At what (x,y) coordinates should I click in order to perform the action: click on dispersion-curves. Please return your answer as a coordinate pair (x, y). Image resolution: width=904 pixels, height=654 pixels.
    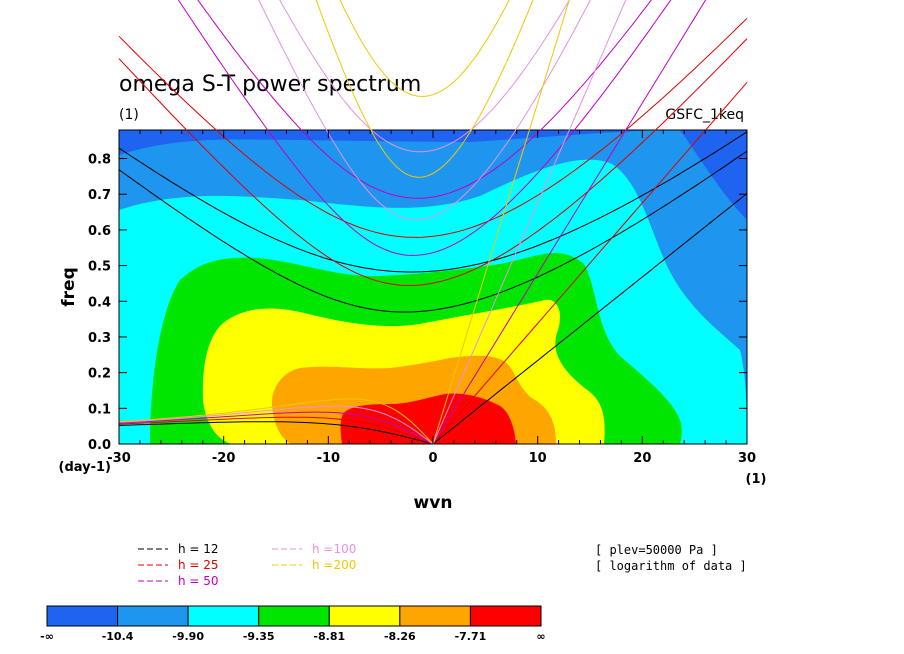
    Looking at the image, I should click on (276, 421).